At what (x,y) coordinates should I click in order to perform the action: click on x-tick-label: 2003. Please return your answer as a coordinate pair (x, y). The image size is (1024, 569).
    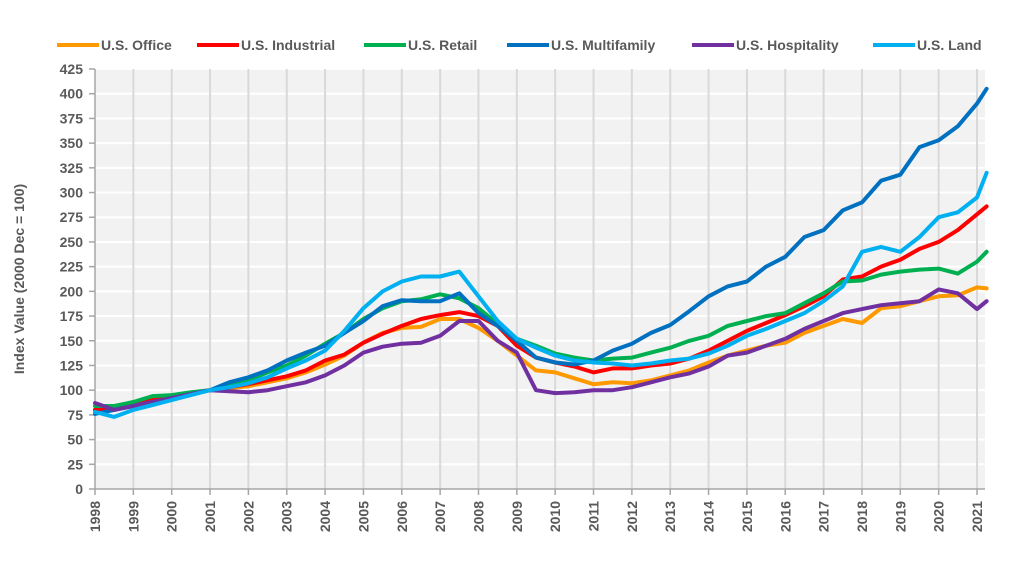
    Looking at the image, I should click on (287, 516).